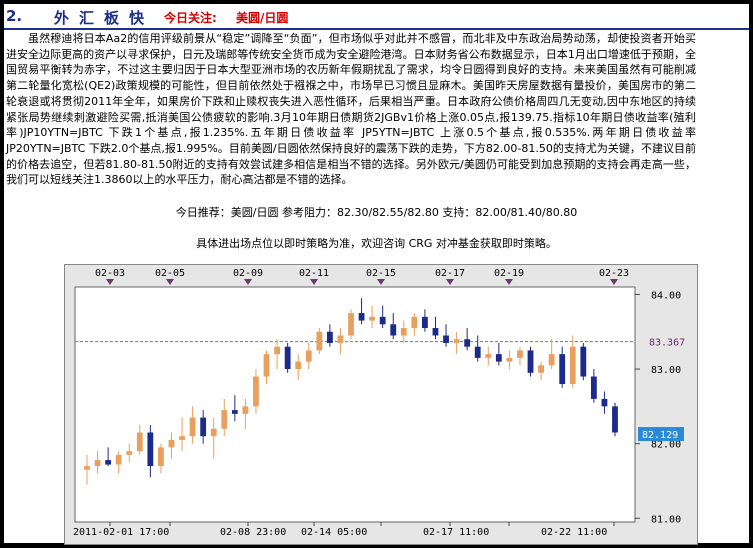 The height and width of the screenshot is (548, 753). What do you see at coordinates (376, 243) in the screenshot?
I see `disclaimer-line: 具体进出场点位以即时策略为准，欢迎咨询 CRG 对冲基金获取即时策略。` at bounding box center [376, 243].